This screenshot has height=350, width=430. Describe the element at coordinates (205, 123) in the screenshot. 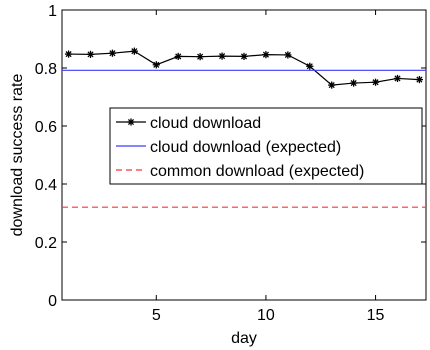

I see `legend-label-cloud-download: cloud download` at that location.